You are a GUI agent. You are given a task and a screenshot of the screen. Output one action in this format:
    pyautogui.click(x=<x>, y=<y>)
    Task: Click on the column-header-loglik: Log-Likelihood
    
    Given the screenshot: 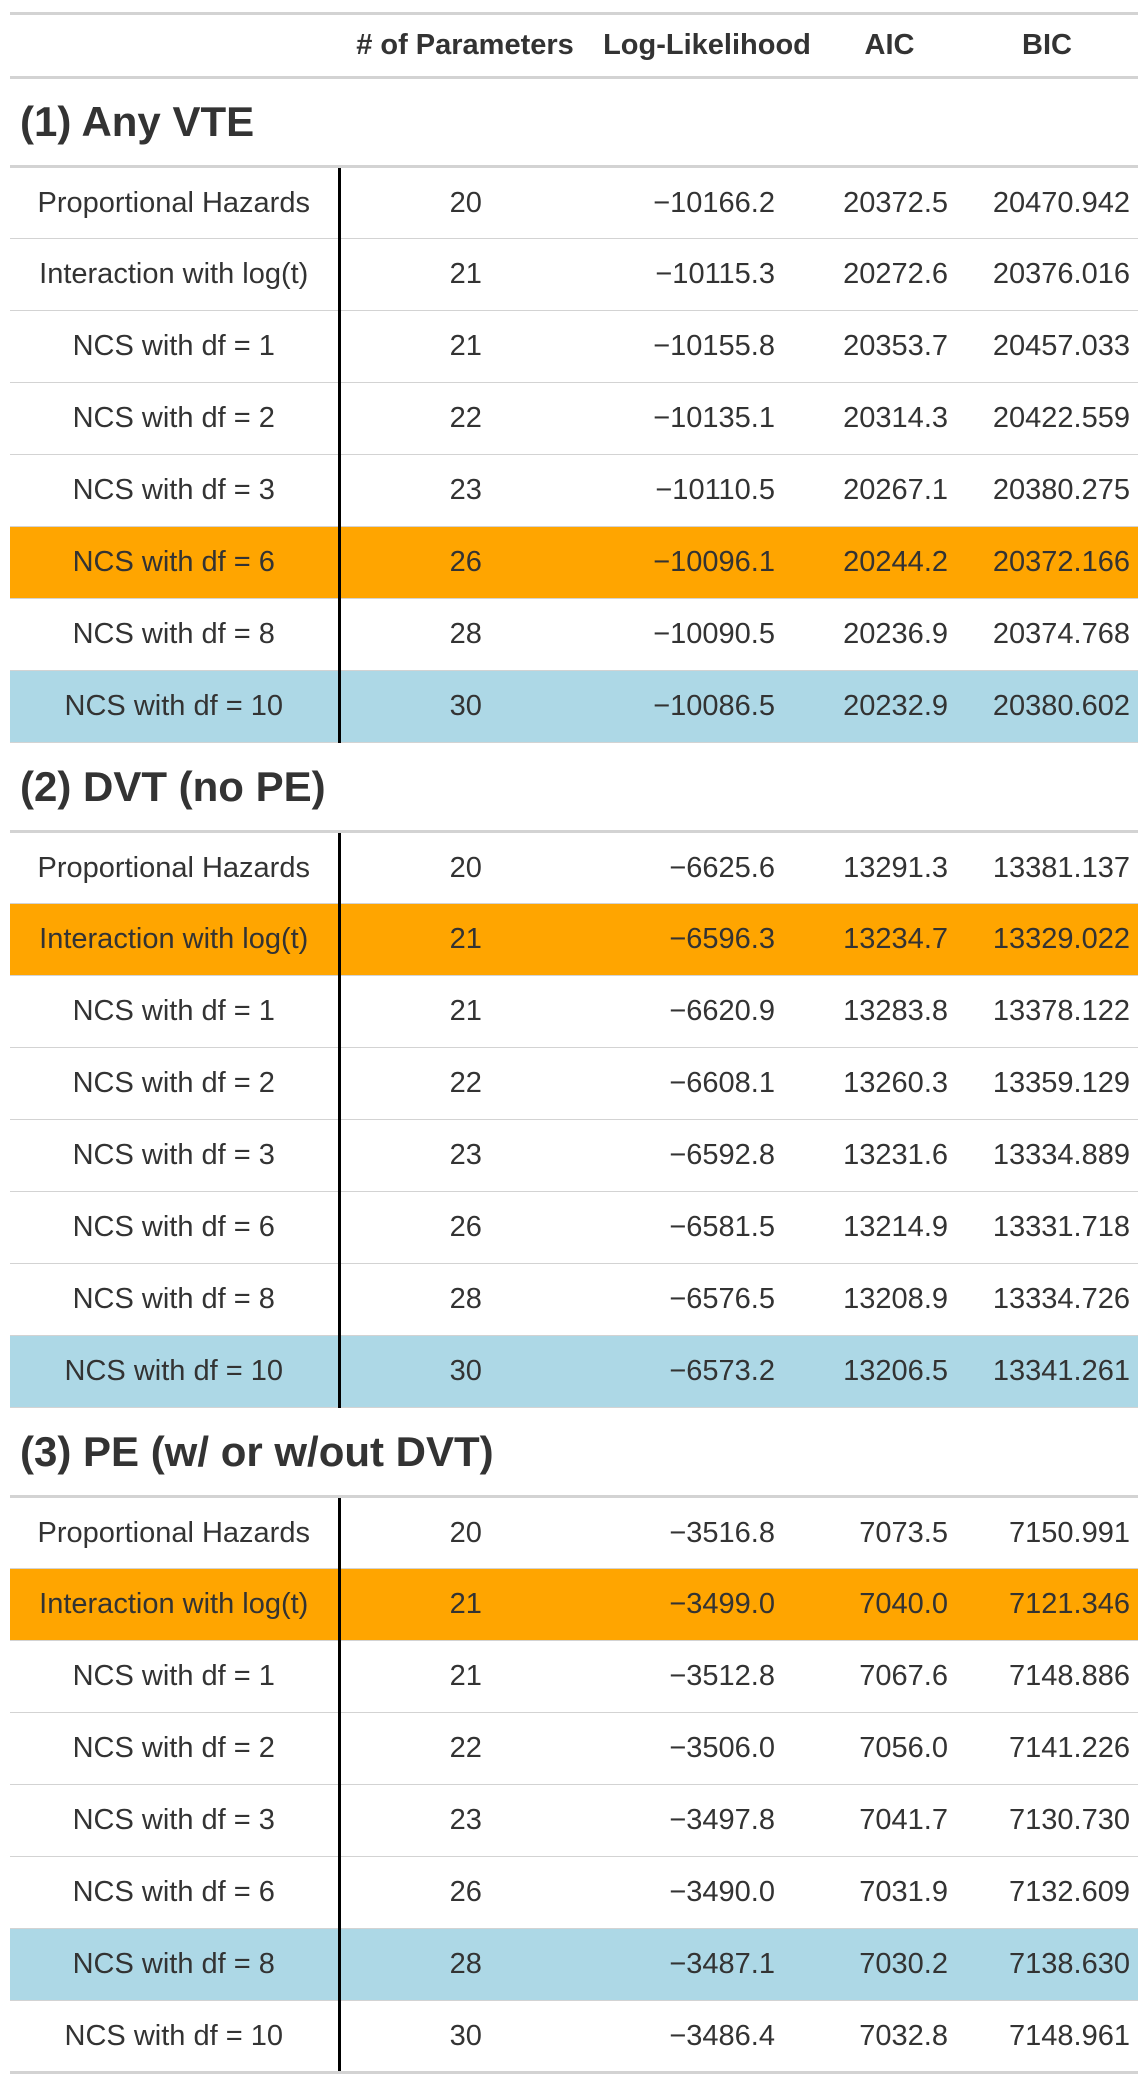 What is the action you would take?
    pyautogui.click(x=707, y=45)
    